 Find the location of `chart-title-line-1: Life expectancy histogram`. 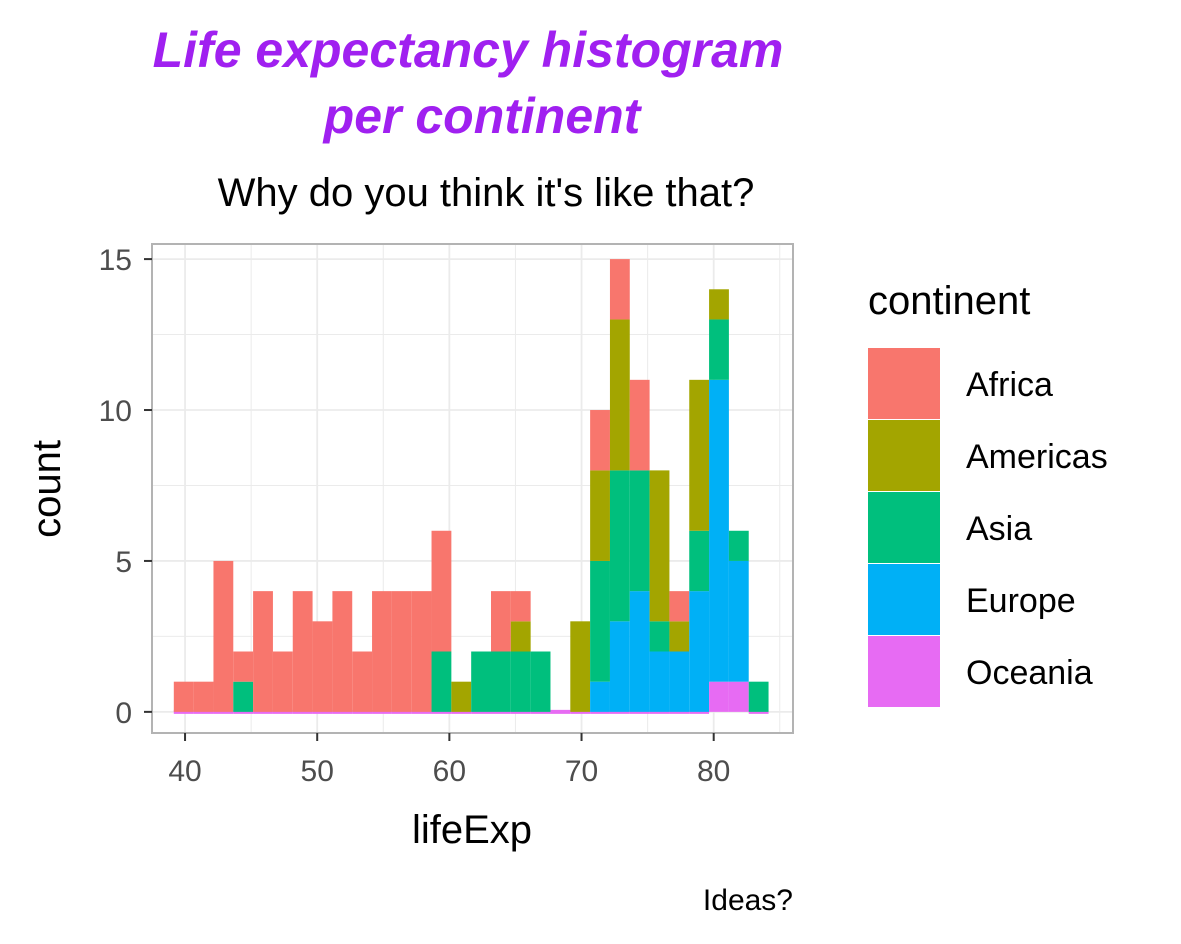

chart-title-line-1: Life expectancy histogram is located at coordinates (468, 50).